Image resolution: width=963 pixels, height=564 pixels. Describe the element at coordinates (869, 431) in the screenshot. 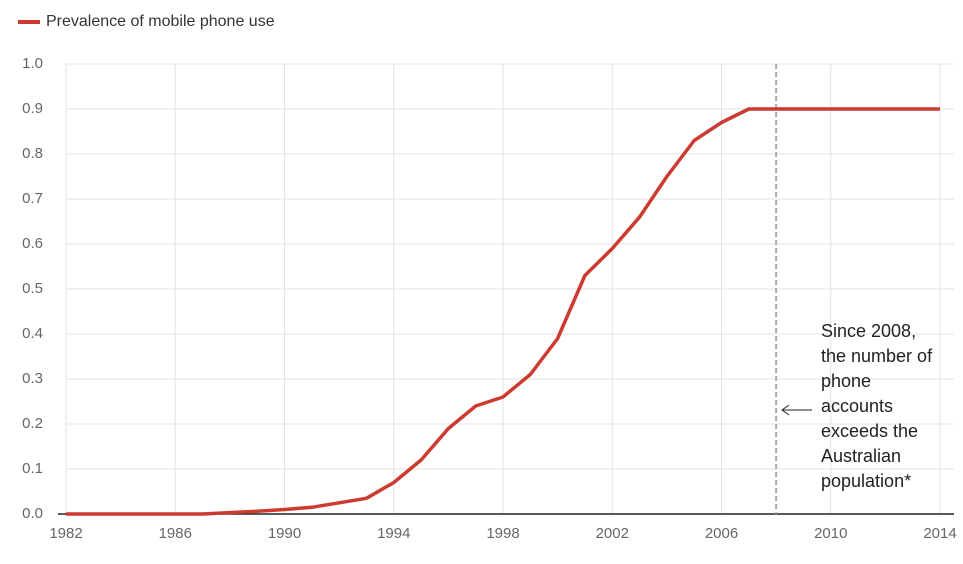

I see `annotation: exceeds the` at that location.